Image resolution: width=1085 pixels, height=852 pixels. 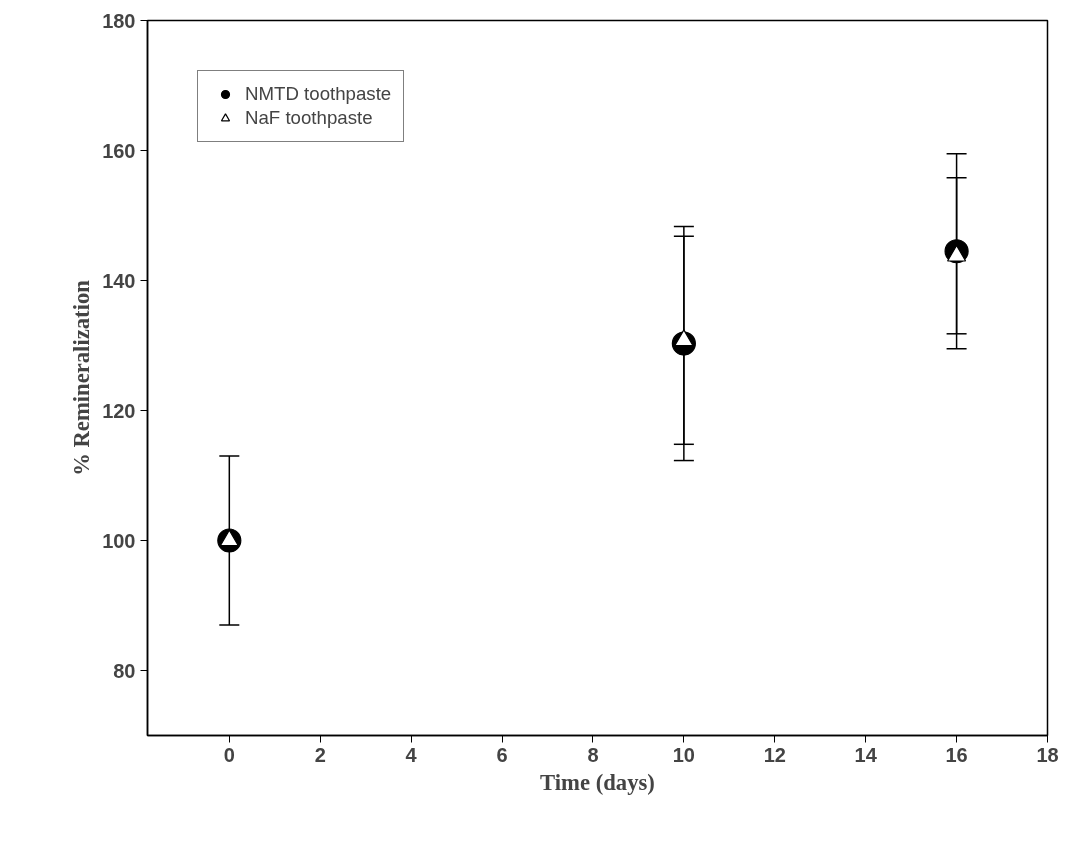 I want to click on x-tick-label: 6, so click(x=502, y=754).